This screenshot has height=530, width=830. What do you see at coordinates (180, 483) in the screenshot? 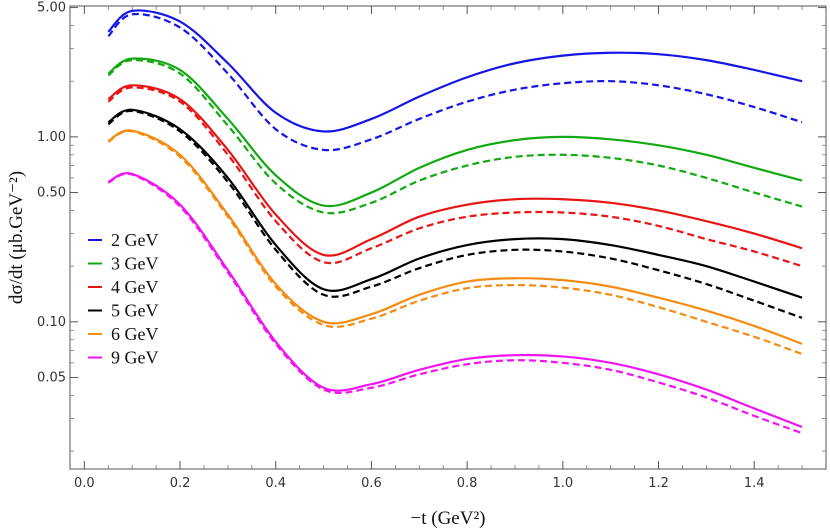
I see `x-tick-label: 0.2` at bounding box center [180, 483].